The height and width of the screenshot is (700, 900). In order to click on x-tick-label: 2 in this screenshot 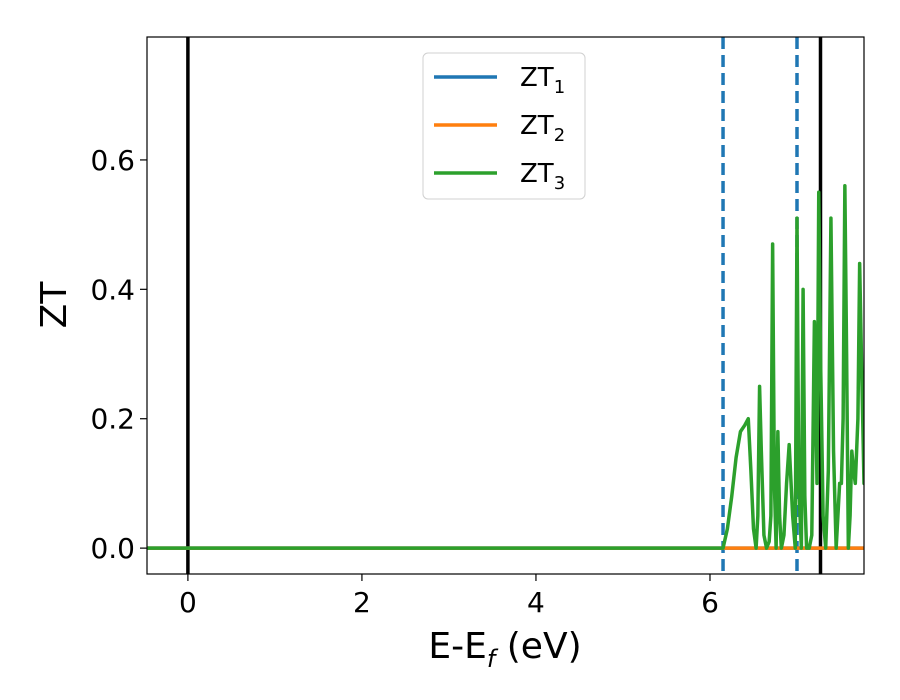, I will do `click(362, 602)`.